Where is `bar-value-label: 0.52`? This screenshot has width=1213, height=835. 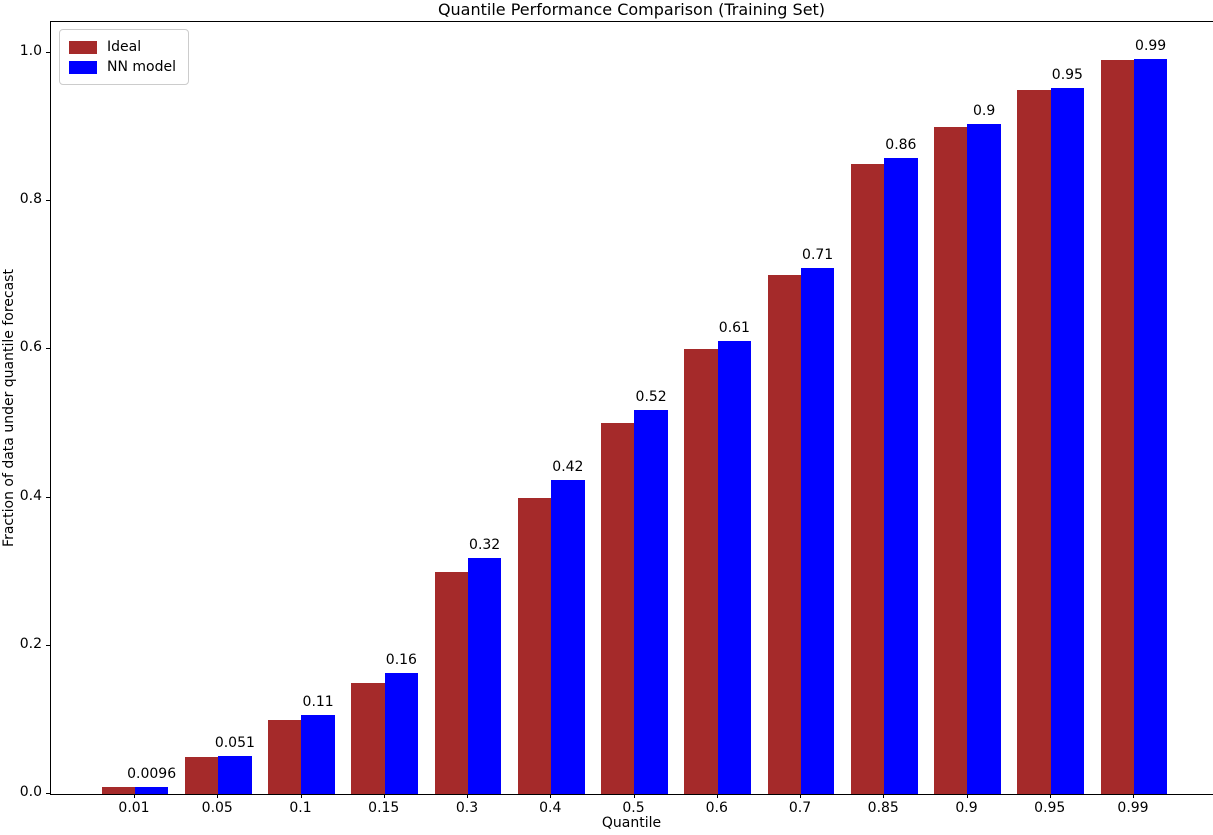 bar-value-label: 0.52 is located at coordinates (651, 397).